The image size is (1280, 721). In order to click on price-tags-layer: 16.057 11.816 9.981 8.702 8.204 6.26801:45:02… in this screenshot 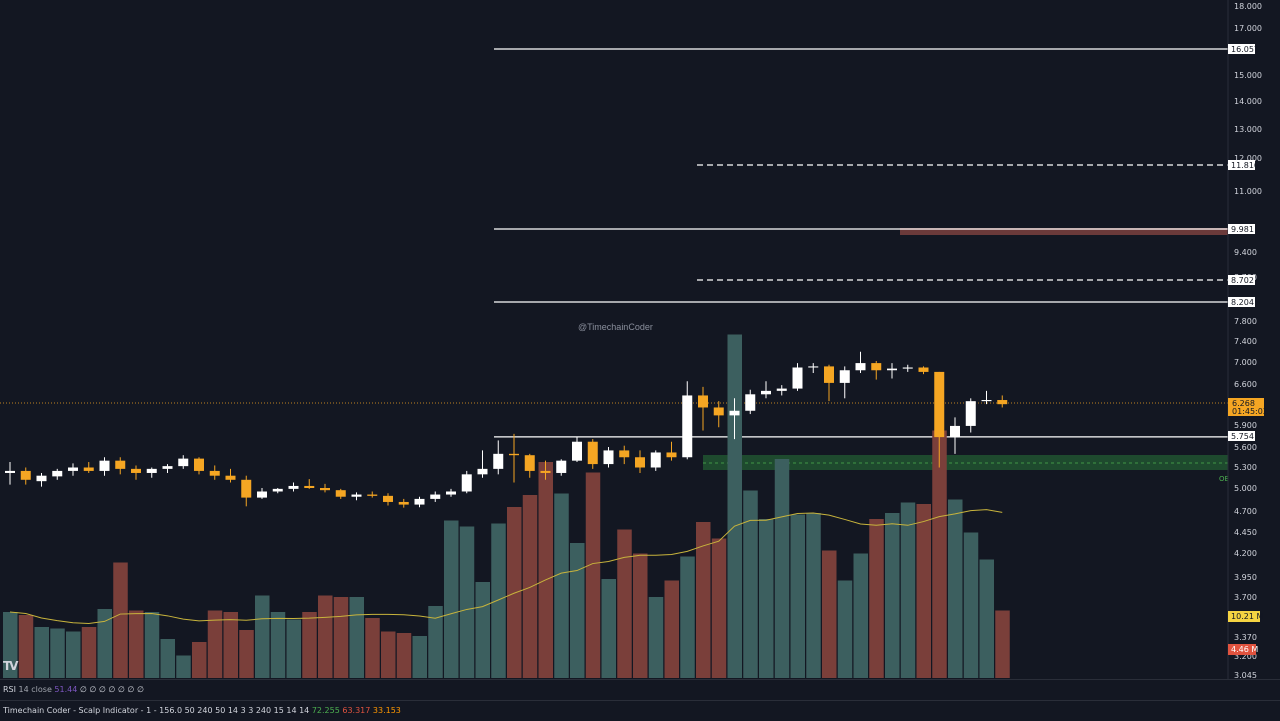, I will do `click(1248, 349)`.